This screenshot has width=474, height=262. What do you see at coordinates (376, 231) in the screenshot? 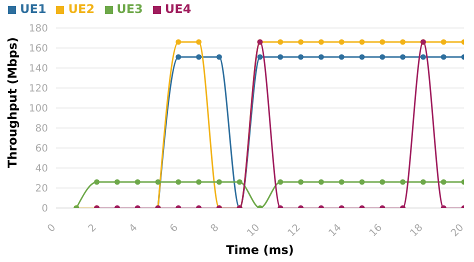
I see `x-tick-label: 16` at bounding box center [376, 231].